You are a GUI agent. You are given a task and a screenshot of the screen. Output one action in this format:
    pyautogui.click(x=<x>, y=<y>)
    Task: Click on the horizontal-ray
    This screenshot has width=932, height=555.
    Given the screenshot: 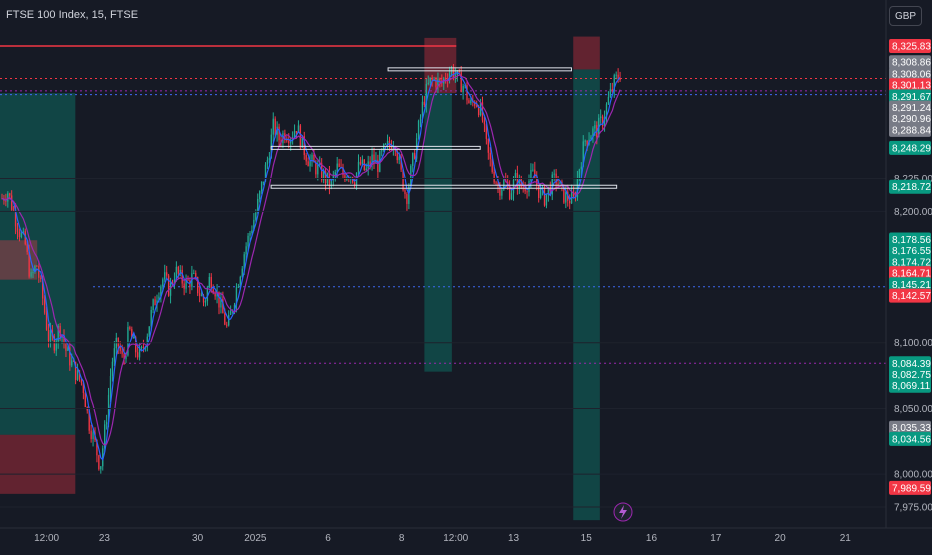 What is the action you would take?
    pyautogui.click(x=375, y=147)
    